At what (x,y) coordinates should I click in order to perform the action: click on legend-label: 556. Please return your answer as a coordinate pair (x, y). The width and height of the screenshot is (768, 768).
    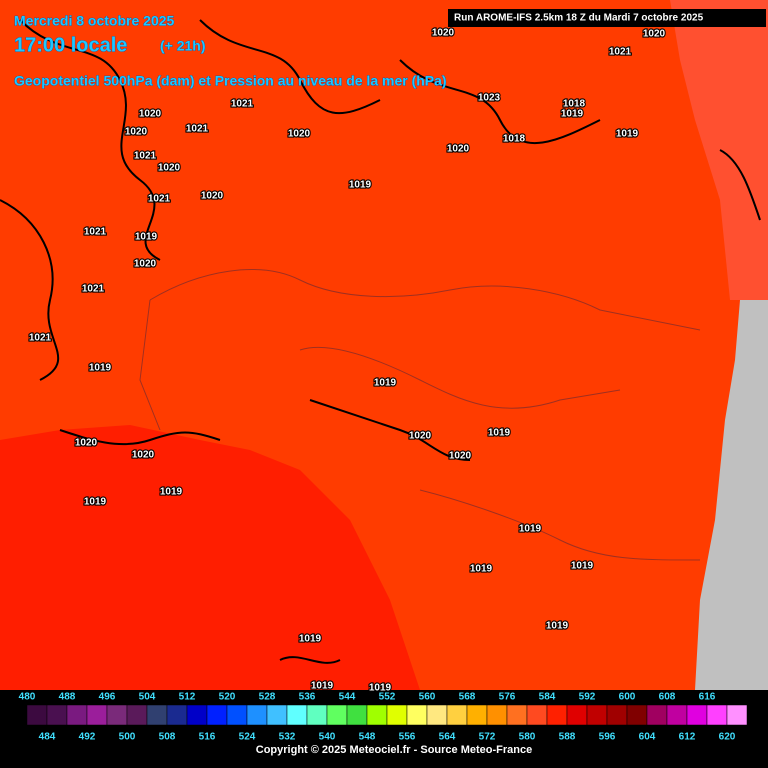
    Looking at the image, I should click on (407, 737).